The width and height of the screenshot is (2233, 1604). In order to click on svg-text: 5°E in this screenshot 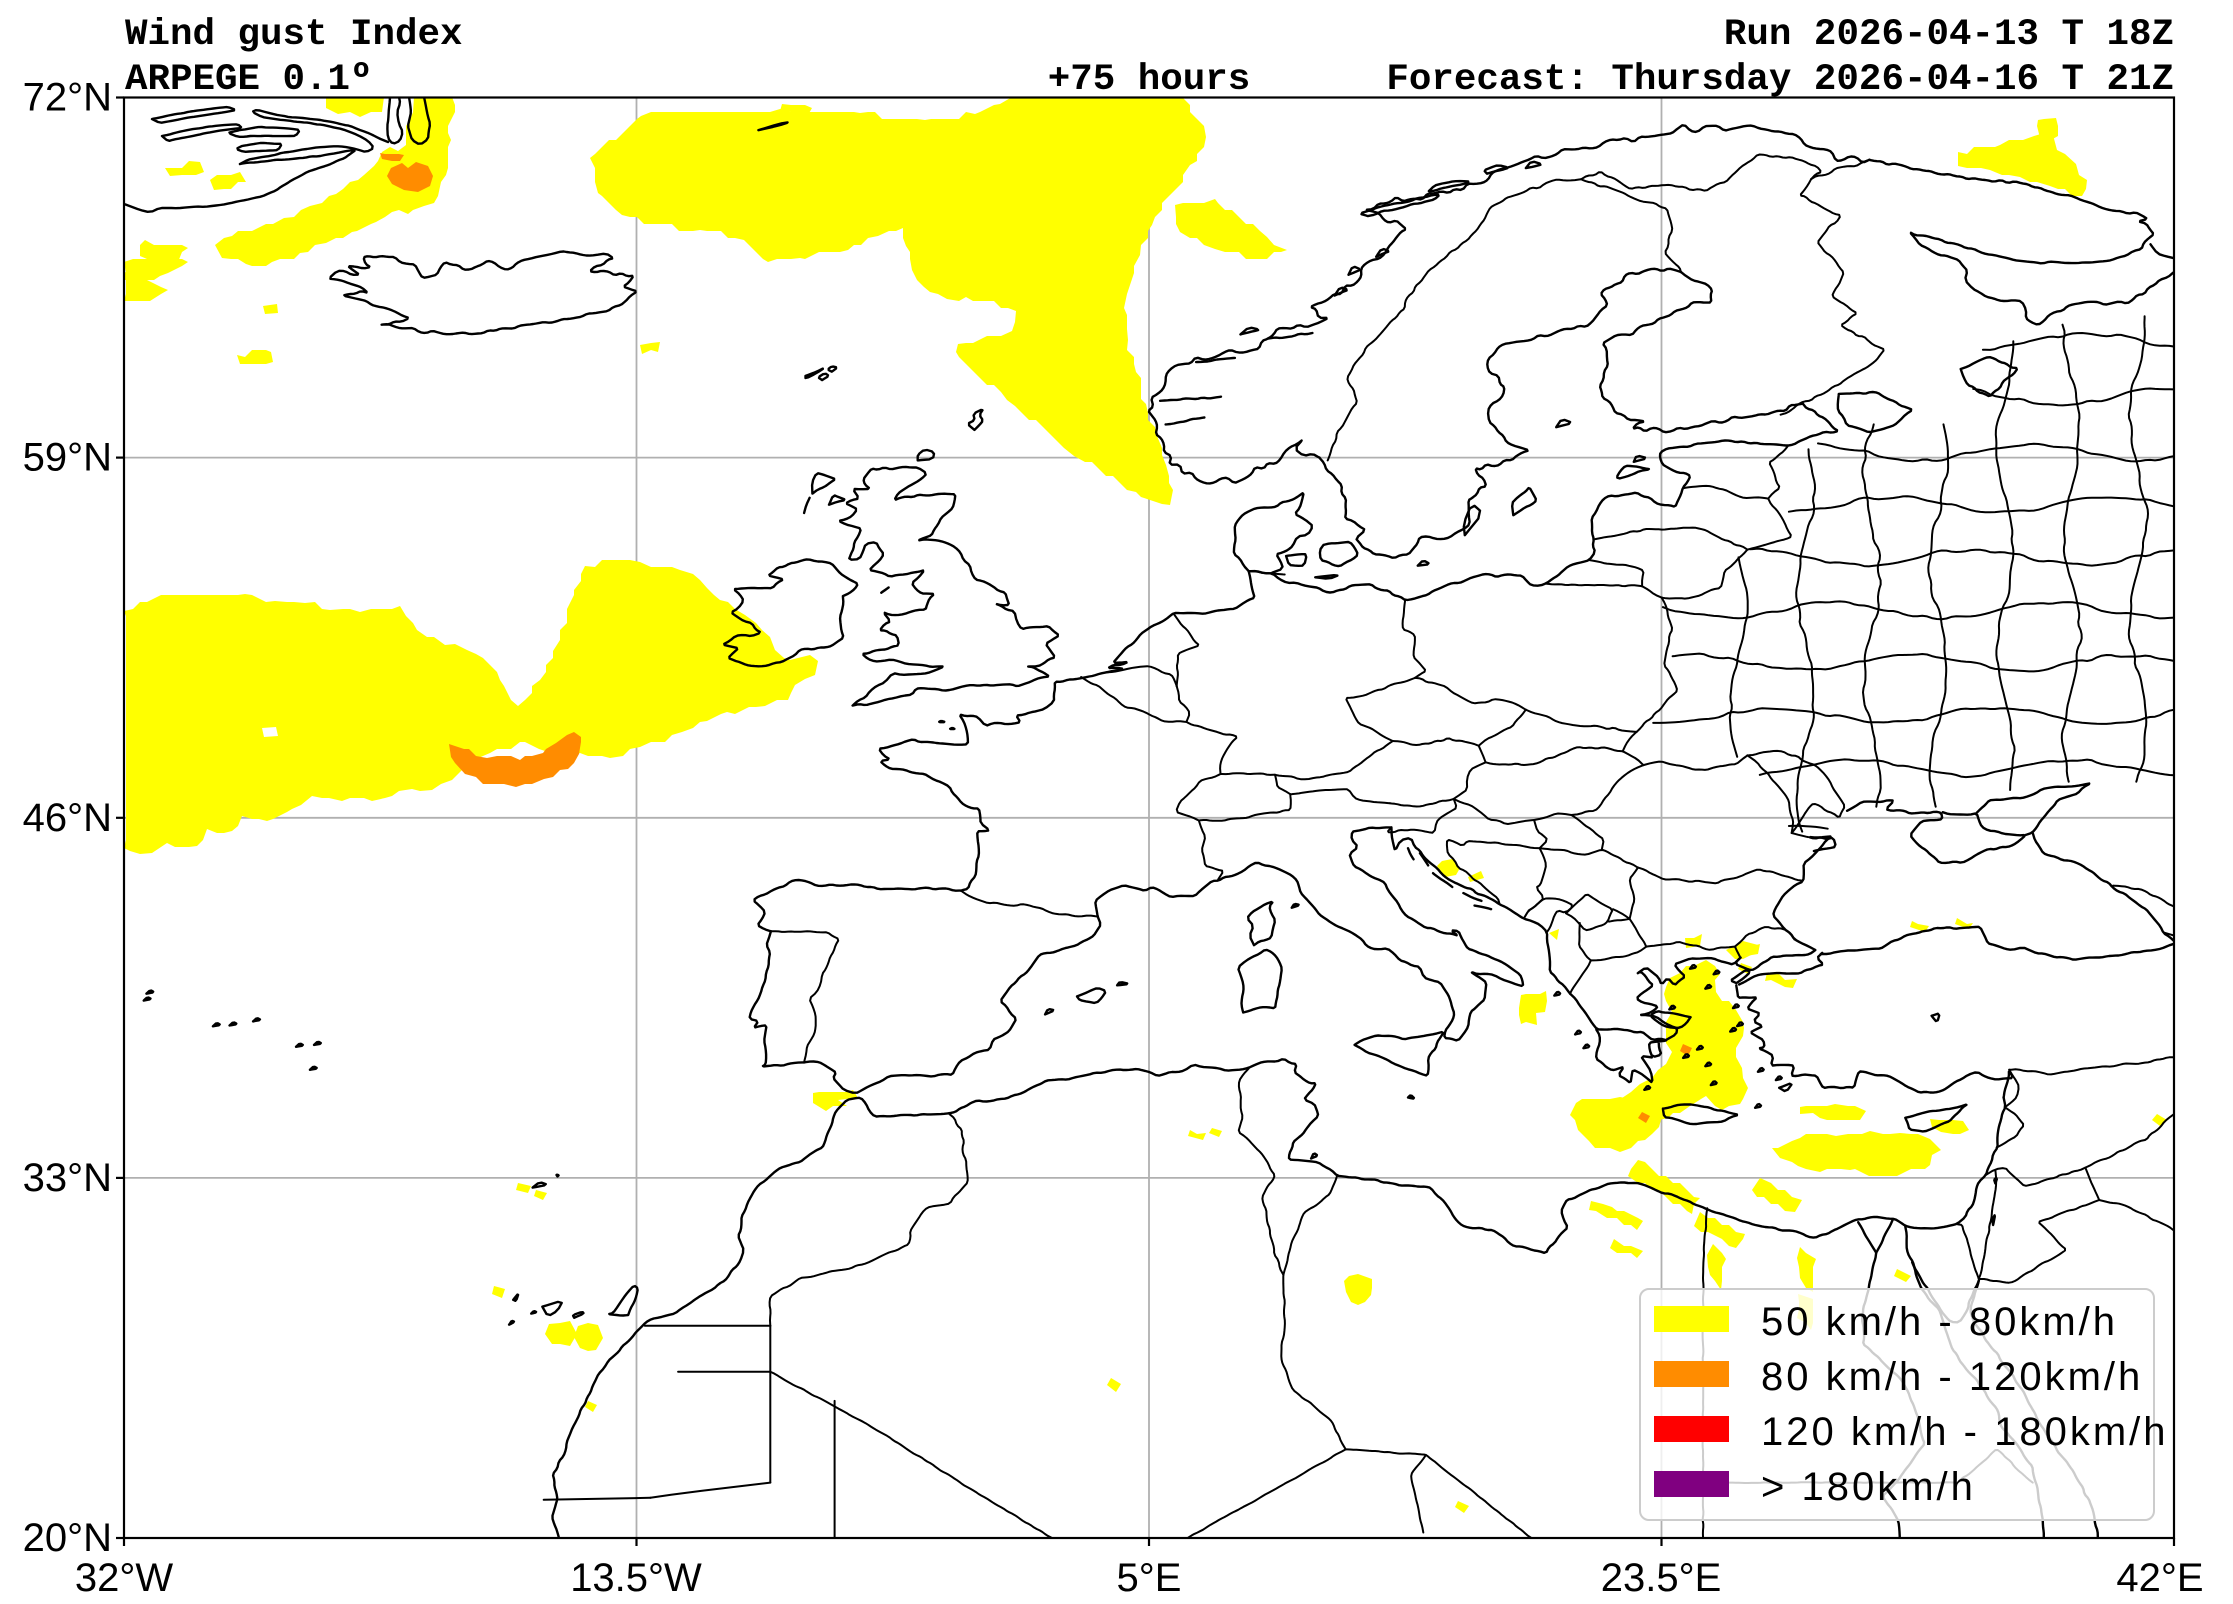, I will do `click(1149, 1578)`.